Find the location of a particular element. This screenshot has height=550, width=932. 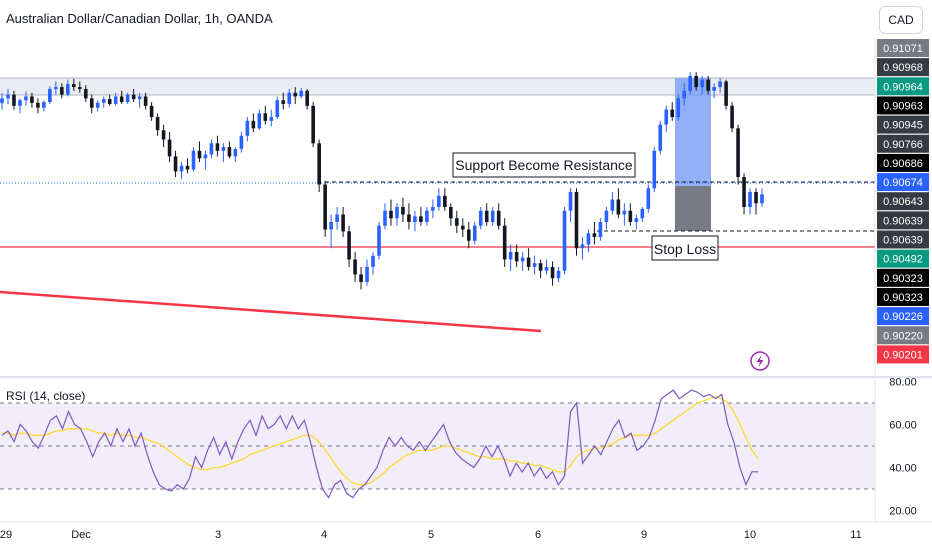

price-label: 0.90964 is located at coordinates (903, 87).